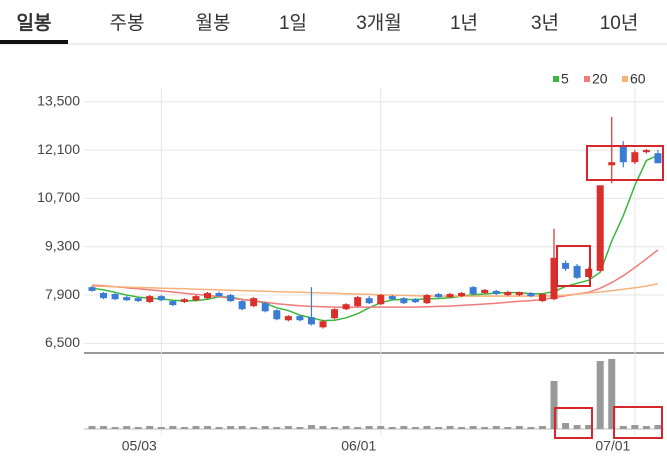  I want to click on tab: 3년, so click(545, 23).